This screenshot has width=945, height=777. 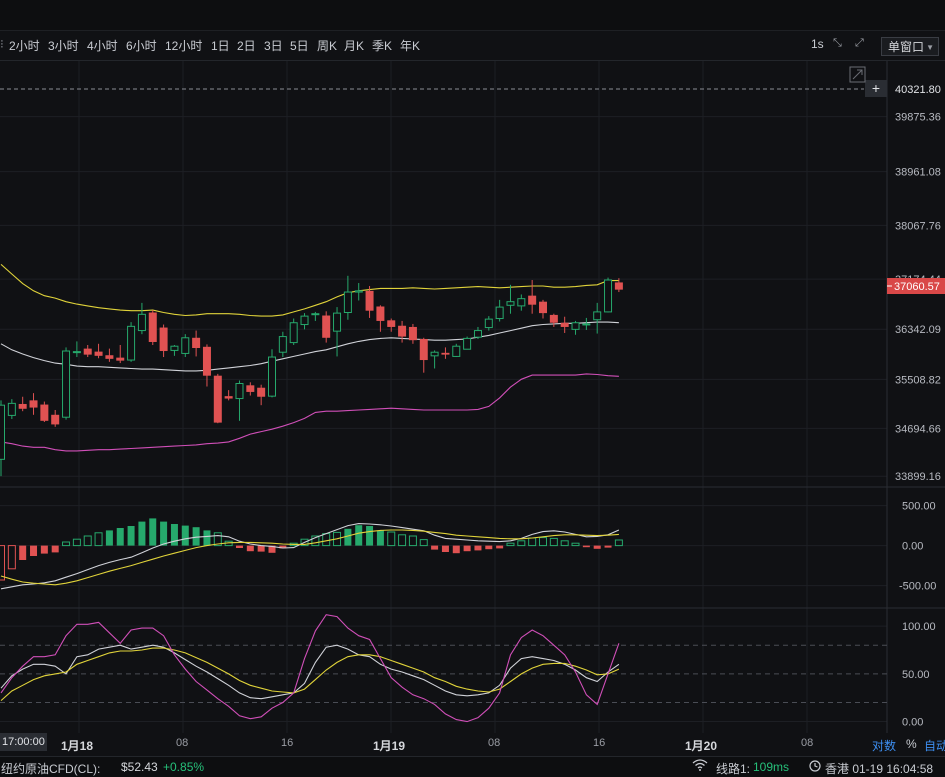 I want to click on kdj-d-line, so click(x=310, y=674).